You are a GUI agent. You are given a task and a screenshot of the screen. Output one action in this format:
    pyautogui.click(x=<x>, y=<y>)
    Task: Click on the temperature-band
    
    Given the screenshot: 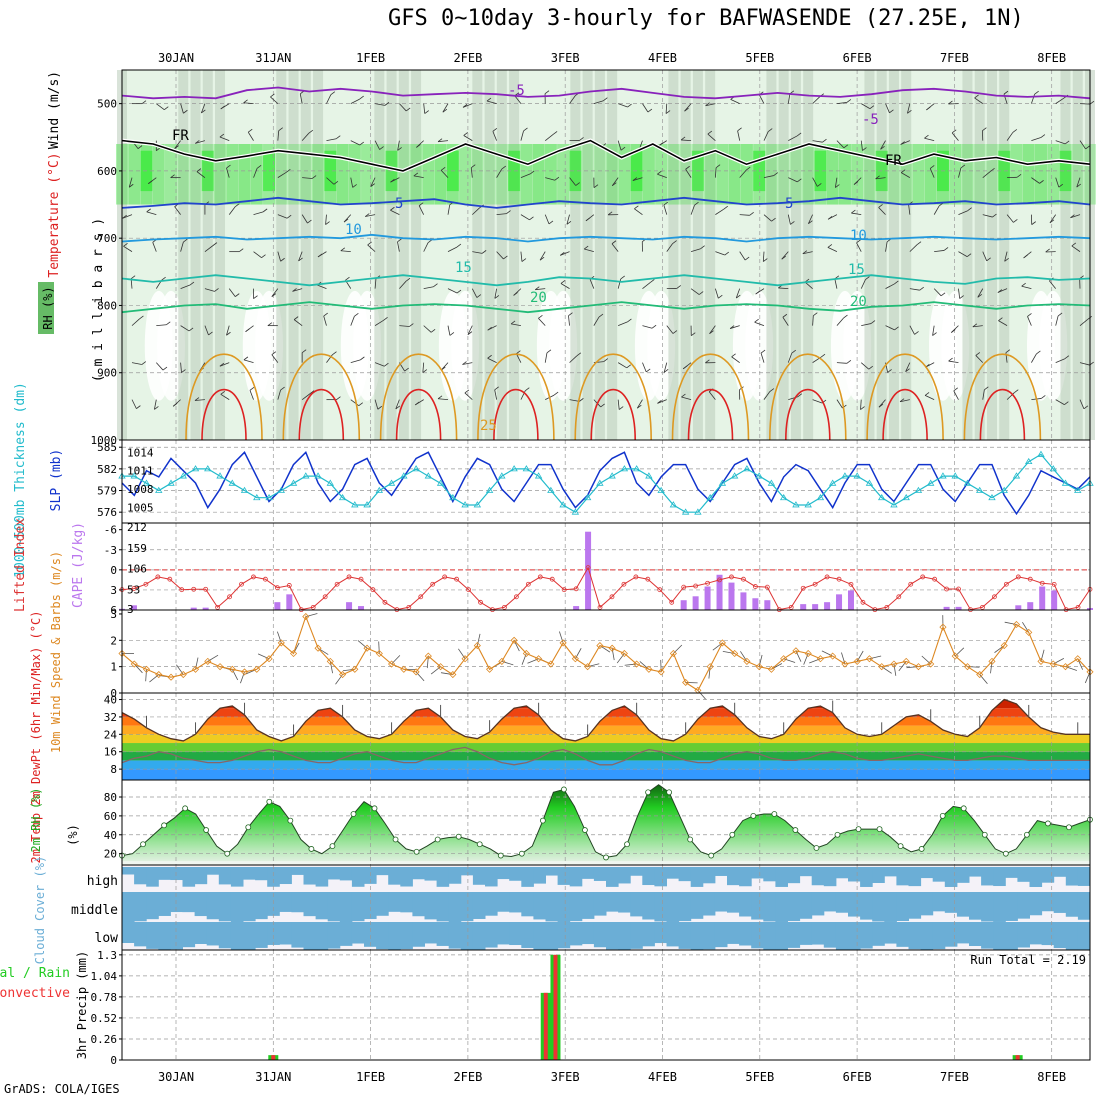 What is the action you would take?
    pyautogui.click(x=606, y=730)
    